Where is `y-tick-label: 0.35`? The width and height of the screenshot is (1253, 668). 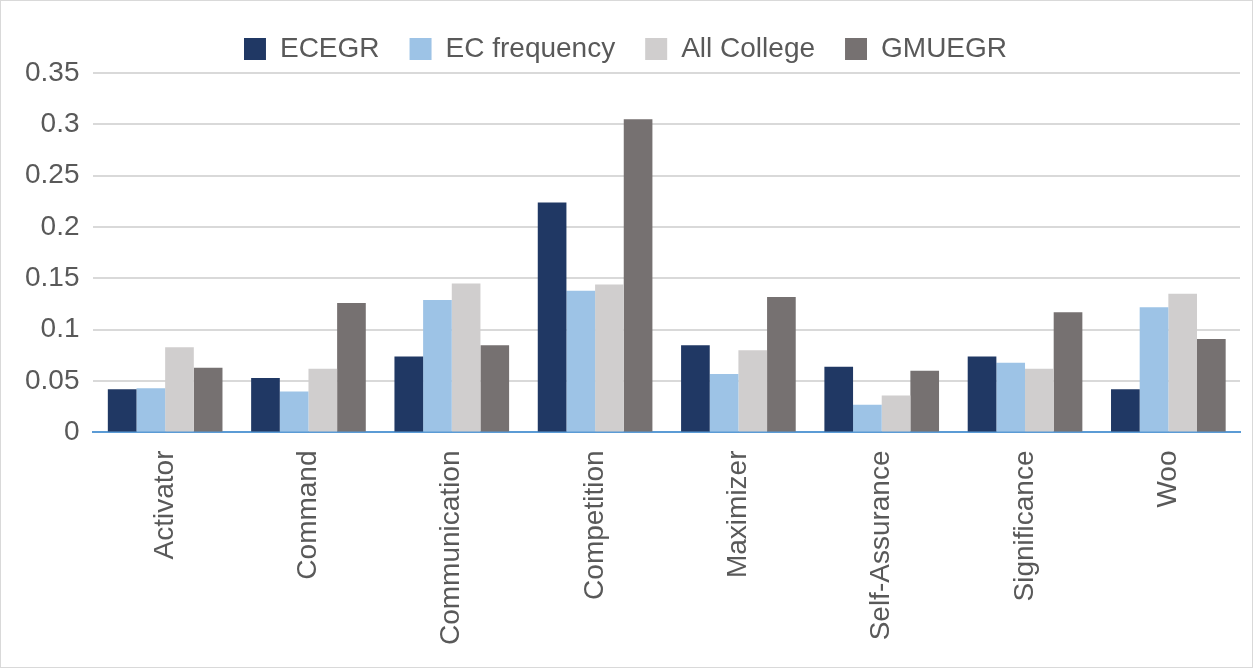 y-tick-label: 0.35 is located at coordinates (52, 71).